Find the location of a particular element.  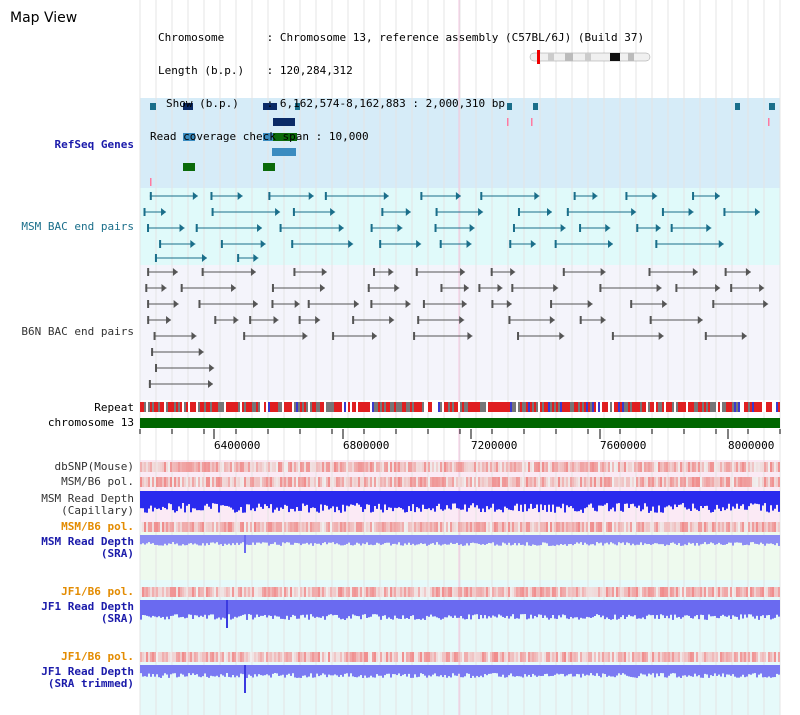

gene-feature is located at coordinates (737, 106).